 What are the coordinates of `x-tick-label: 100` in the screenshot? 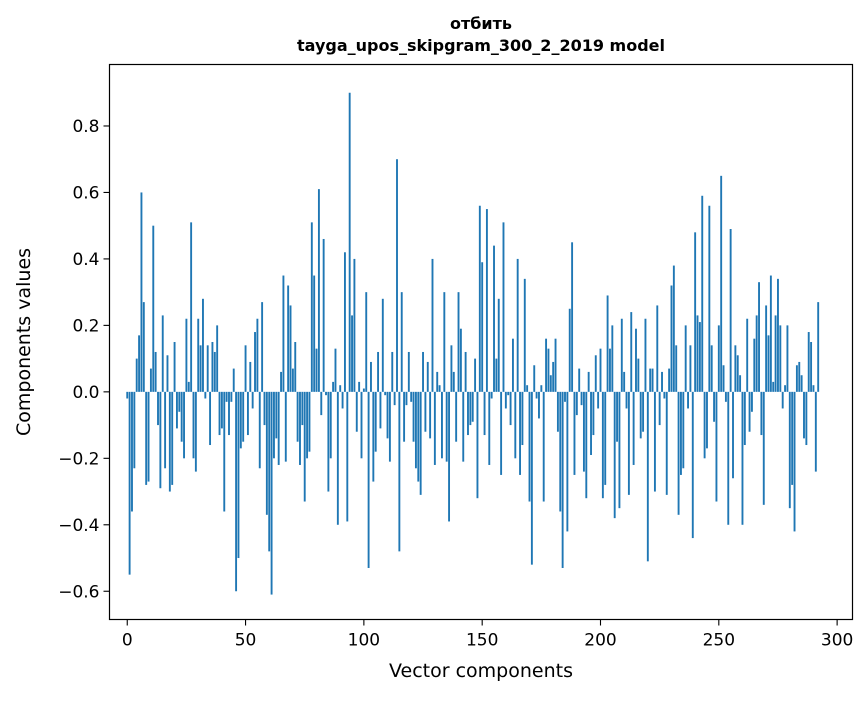 It's located at (364, 641).